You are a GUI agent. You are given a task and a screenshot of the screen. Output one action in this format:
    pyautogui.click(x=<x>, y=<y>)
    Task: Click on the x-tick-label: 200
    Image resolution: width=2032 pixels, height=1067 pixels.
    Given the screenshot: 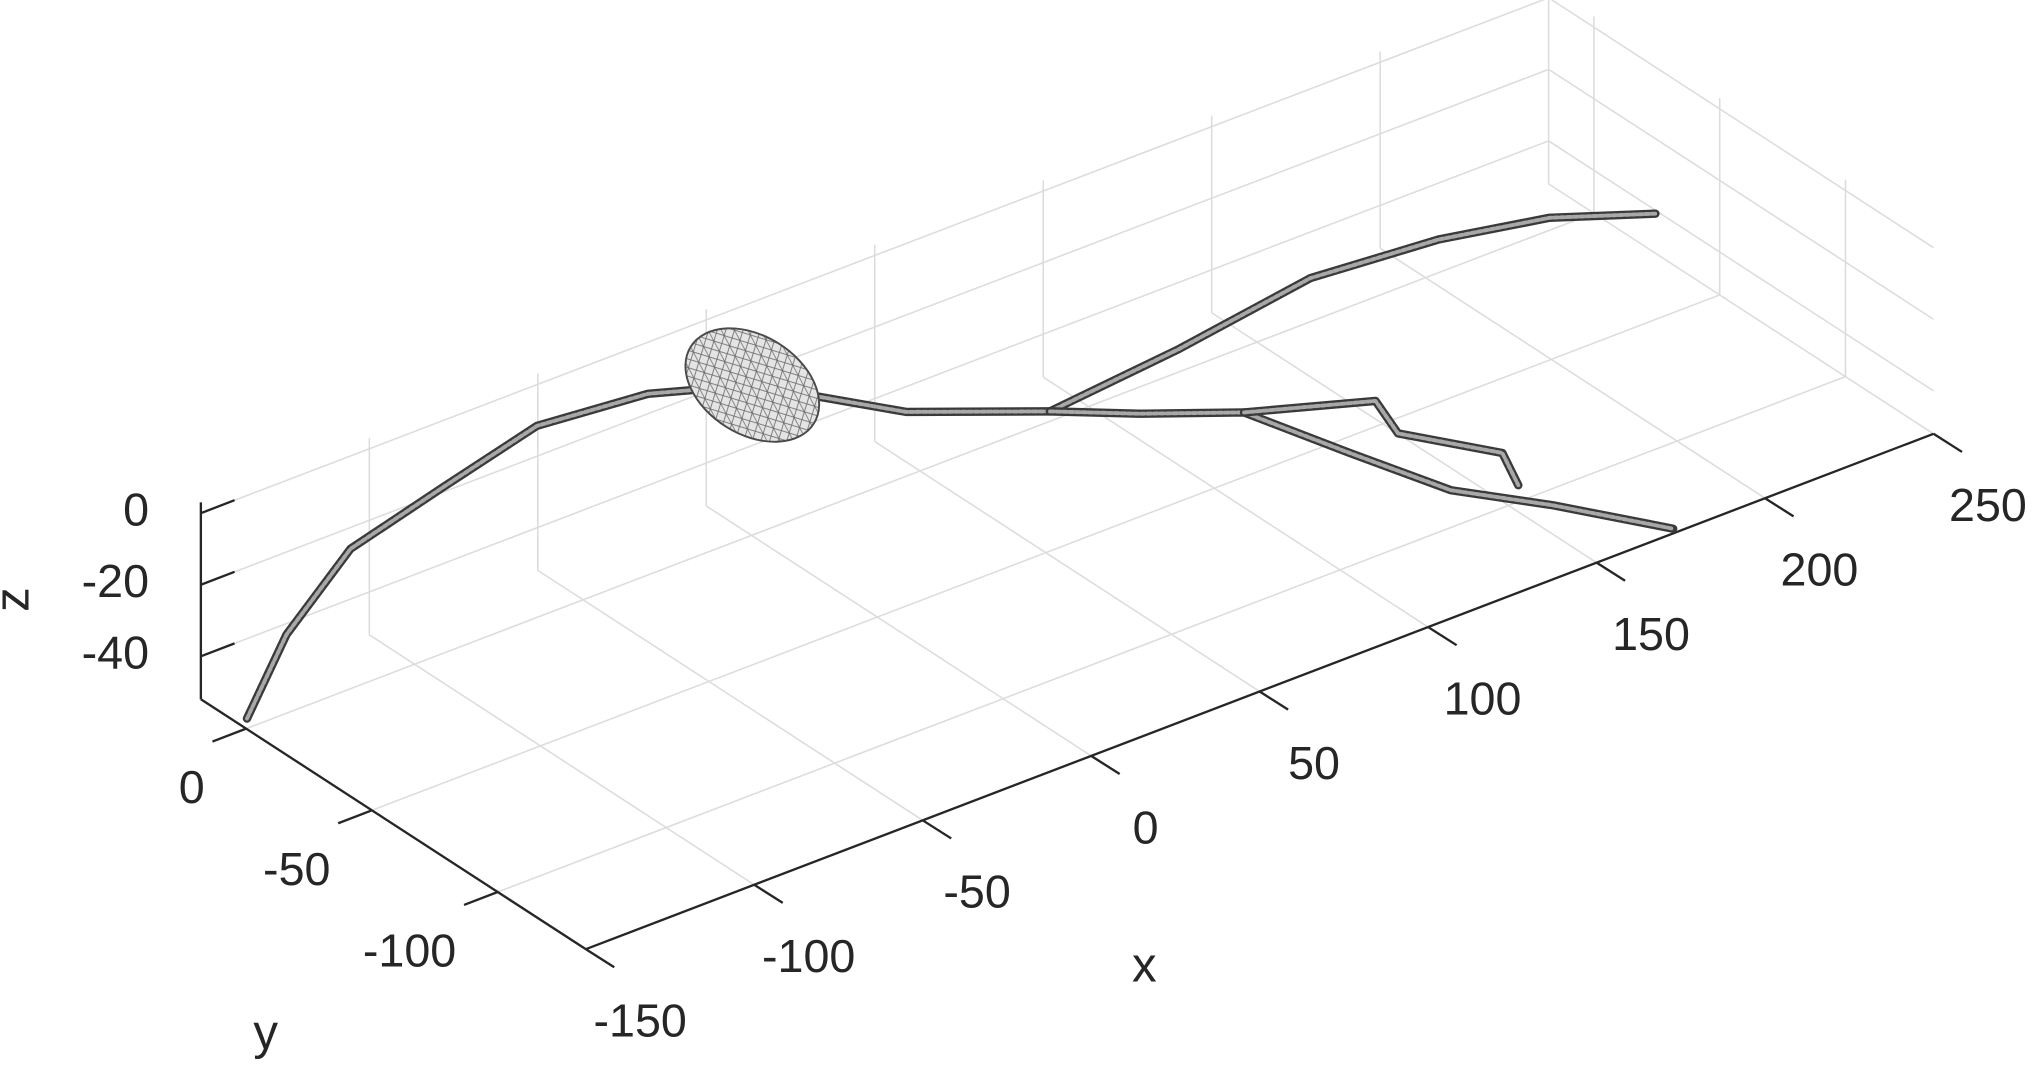 What is the action you would take?
    pyautogui.click(x=1820, y=570)
    